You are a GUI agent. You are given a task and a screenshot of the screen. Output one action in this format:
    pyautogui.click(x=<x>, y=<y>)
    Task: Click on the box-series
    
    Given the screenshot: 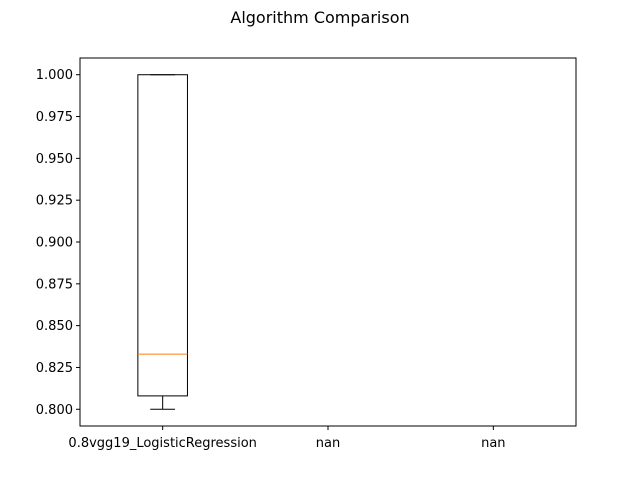 What is the action you would take?
    pyautogui.click(x=162, y=242)
    